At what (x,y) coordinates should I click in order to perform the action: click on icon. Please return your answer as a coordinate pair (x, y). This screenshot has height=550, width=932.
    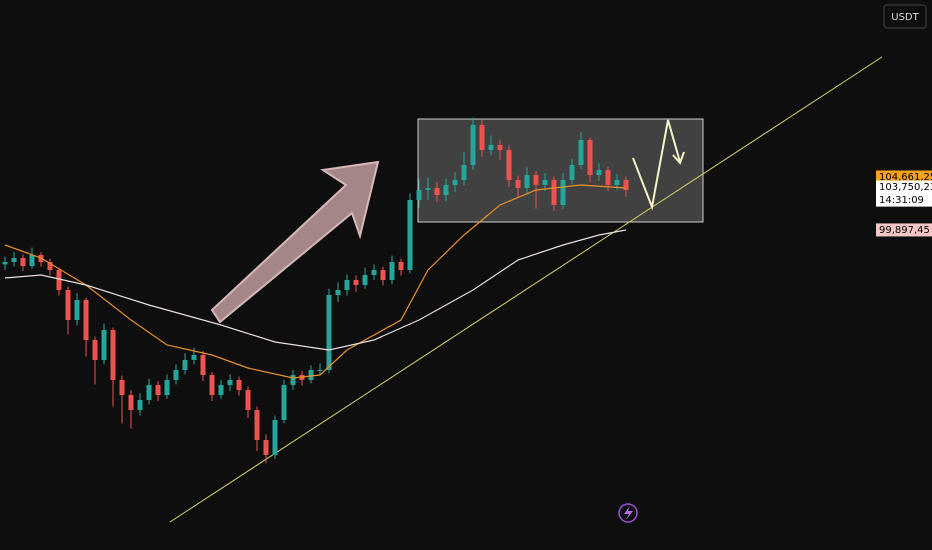
    Looking at the image, I should click on (628, 513).